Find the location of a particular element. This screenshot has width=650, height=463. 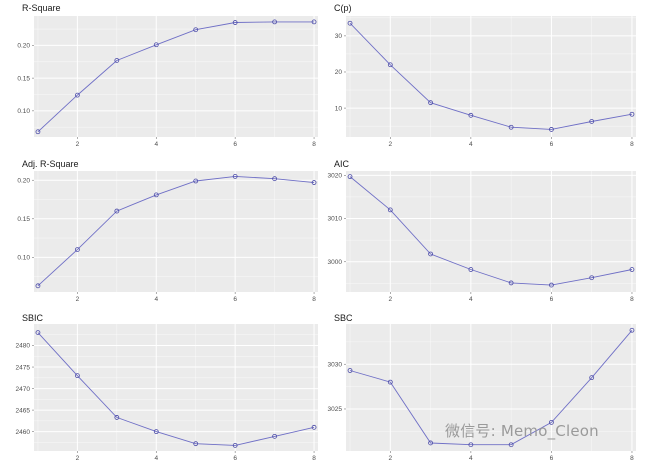

y-tick-label: 3000 is located at coordinates (335, 262).